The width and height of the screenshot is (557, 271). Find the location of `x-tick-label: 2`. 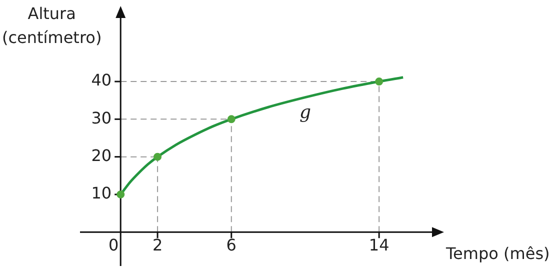

x-tick-label: 2 is located at coordinates (157, 244).